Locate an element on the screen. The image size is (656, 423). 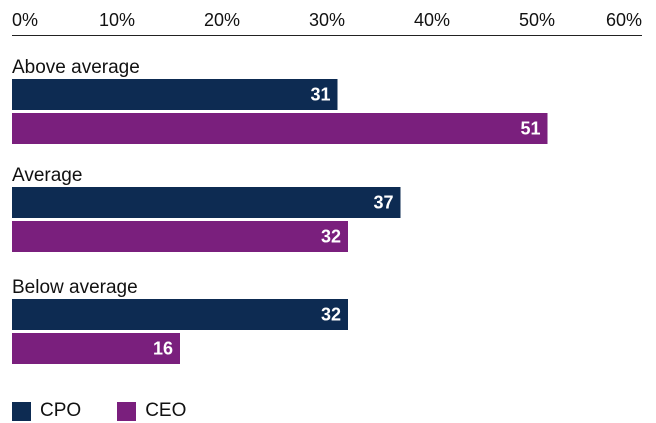
bar-value-label: 31 is located at coordinates (320, 95).